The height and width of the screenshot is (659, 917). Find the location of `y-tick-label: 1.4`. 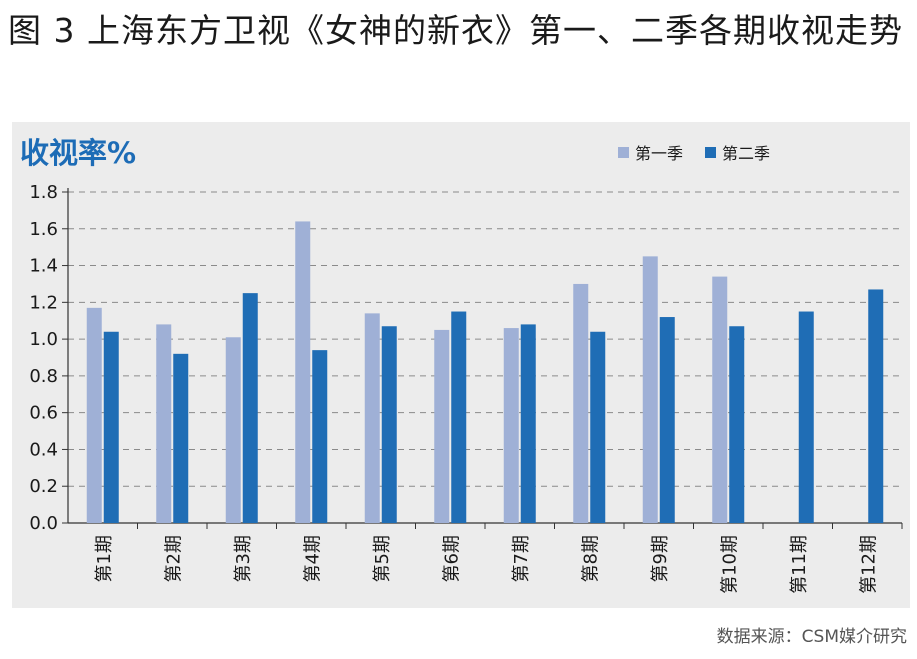

y-tick-label: 1.4 is located at coordinates (43, 266).